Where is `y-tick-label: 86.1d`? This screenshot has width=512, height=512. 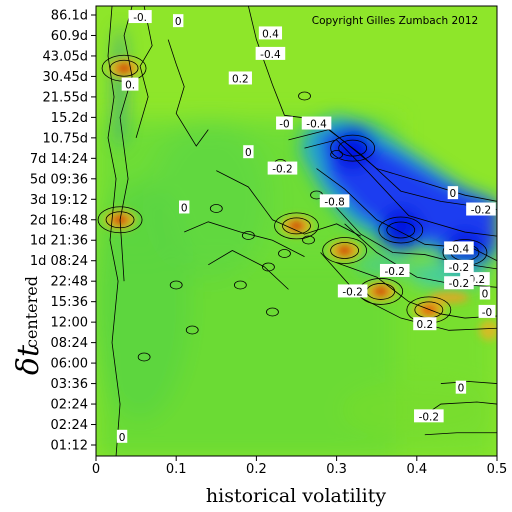 y-tick-label: 86.1d is located at coordinates (69, 16).